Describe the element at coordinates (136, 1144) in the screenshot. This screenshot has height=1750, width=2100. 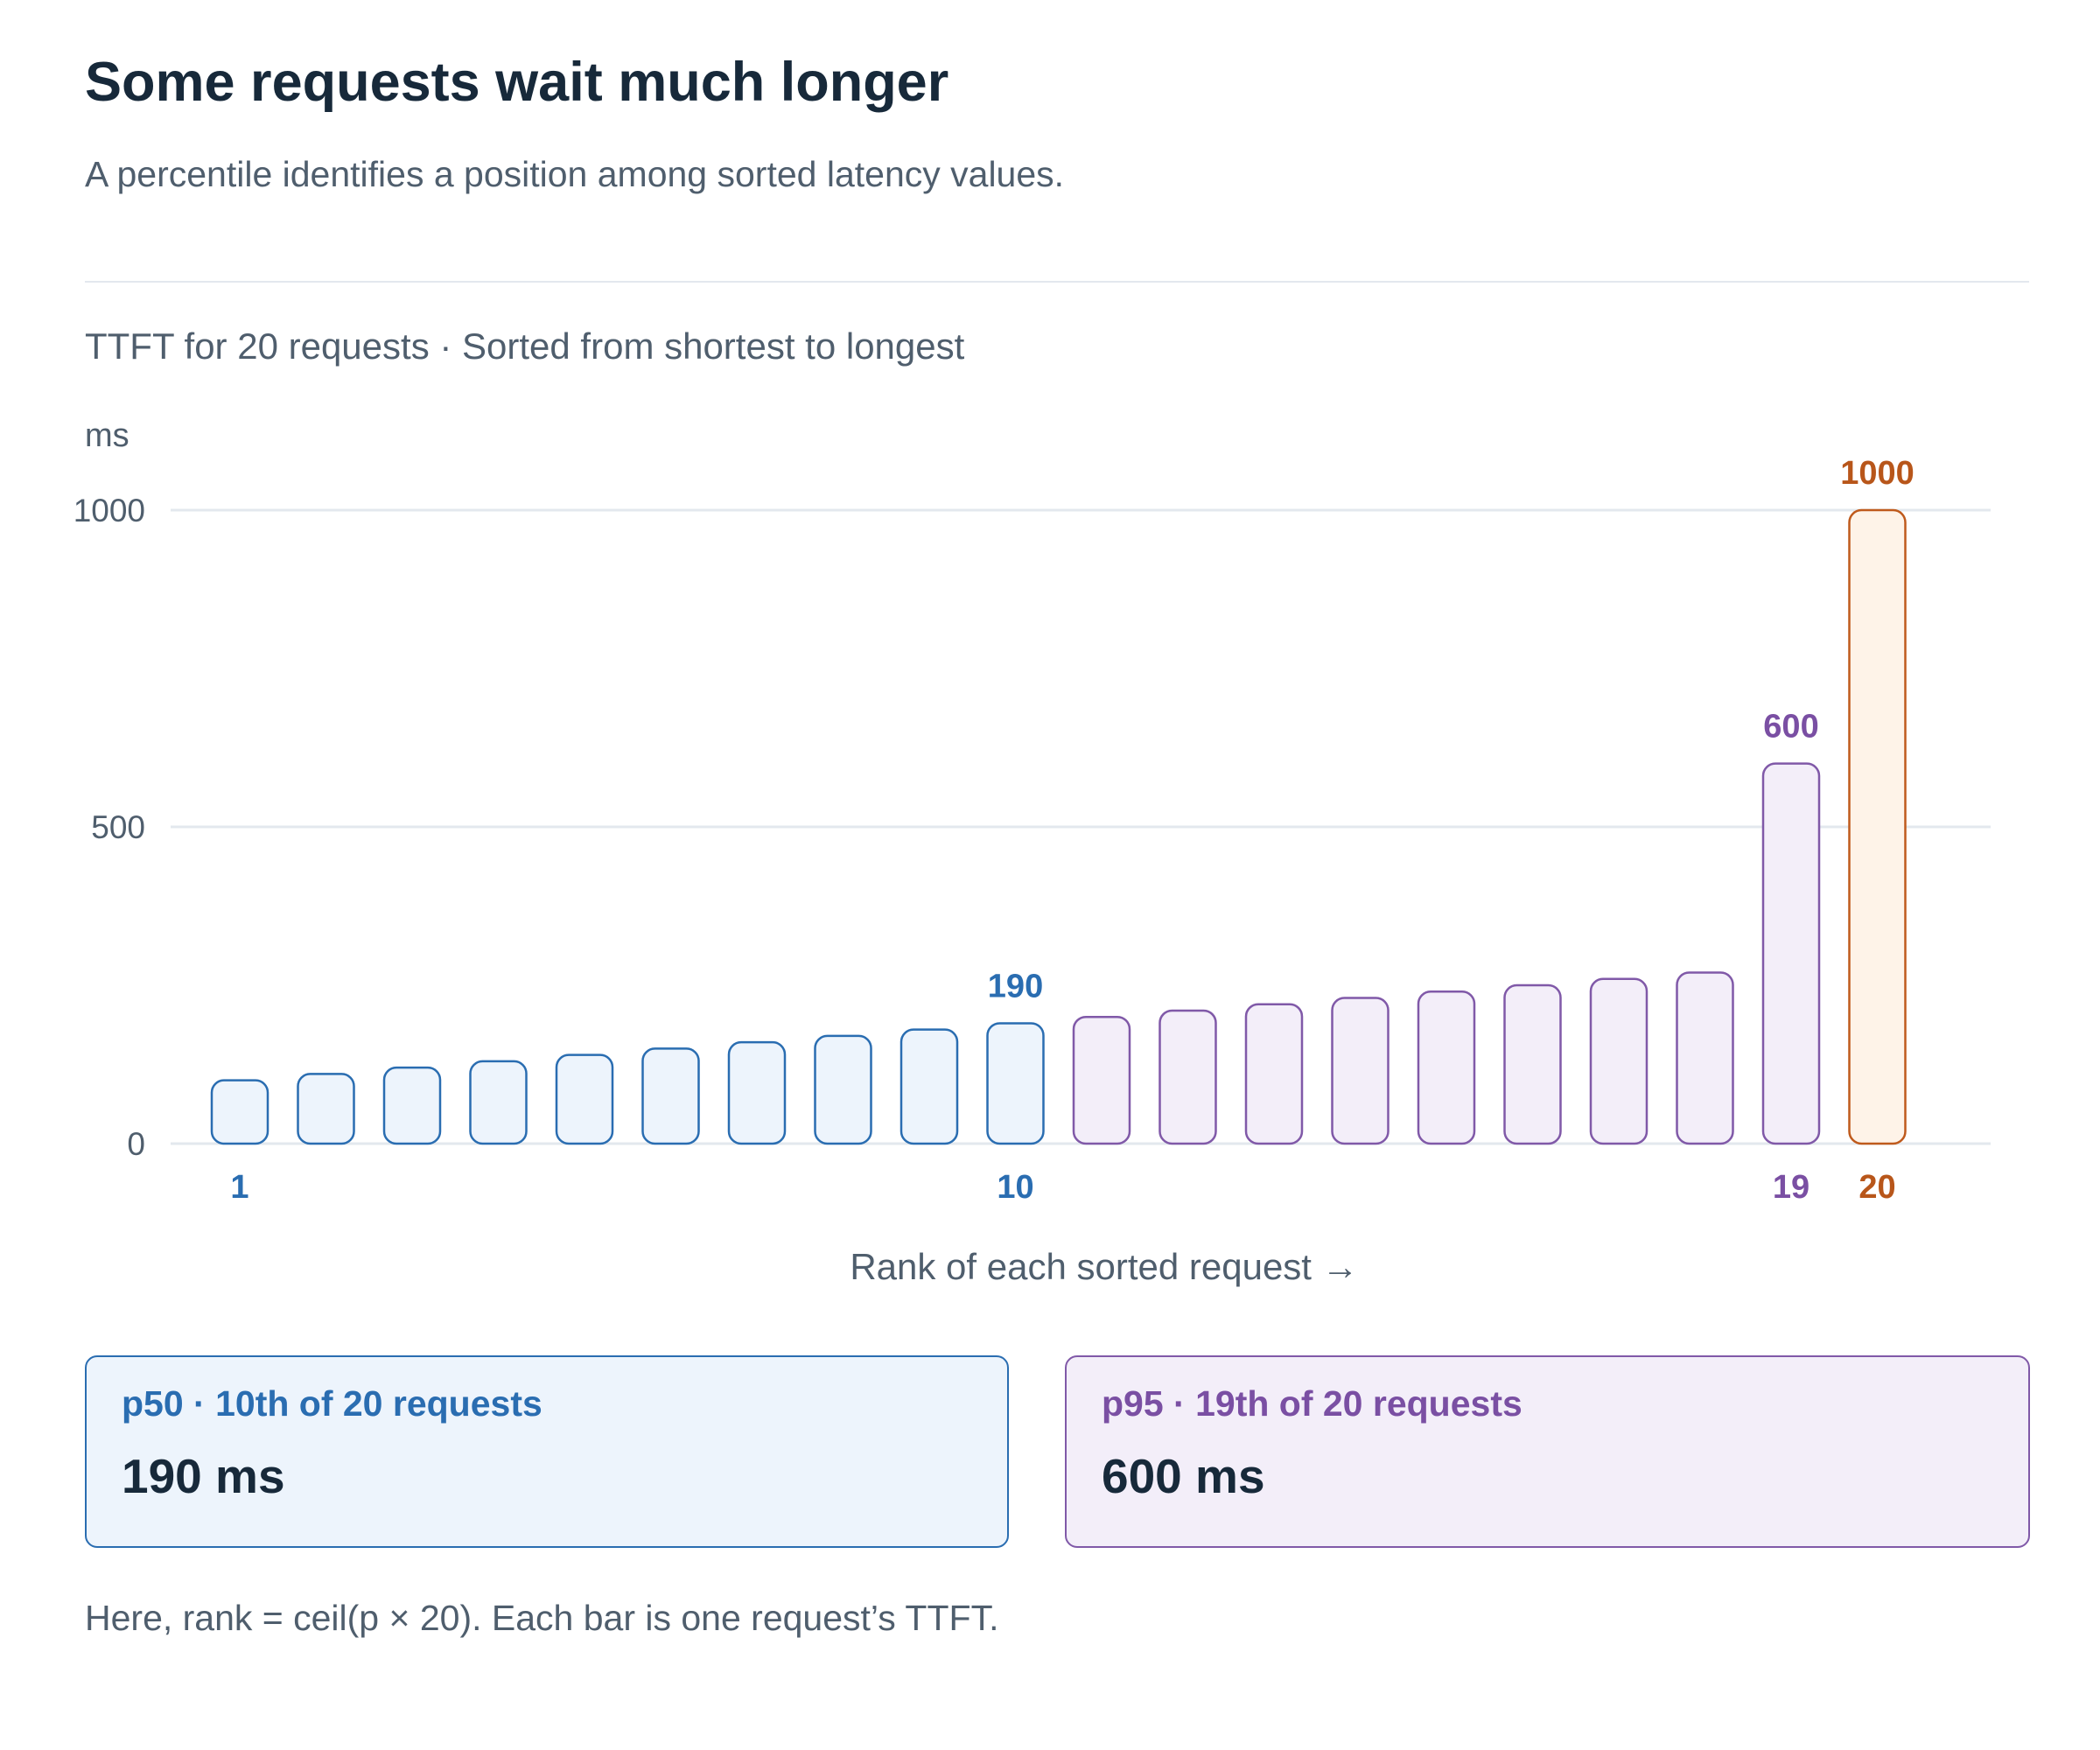
I see `y-tick-label-0: 0` at that location.